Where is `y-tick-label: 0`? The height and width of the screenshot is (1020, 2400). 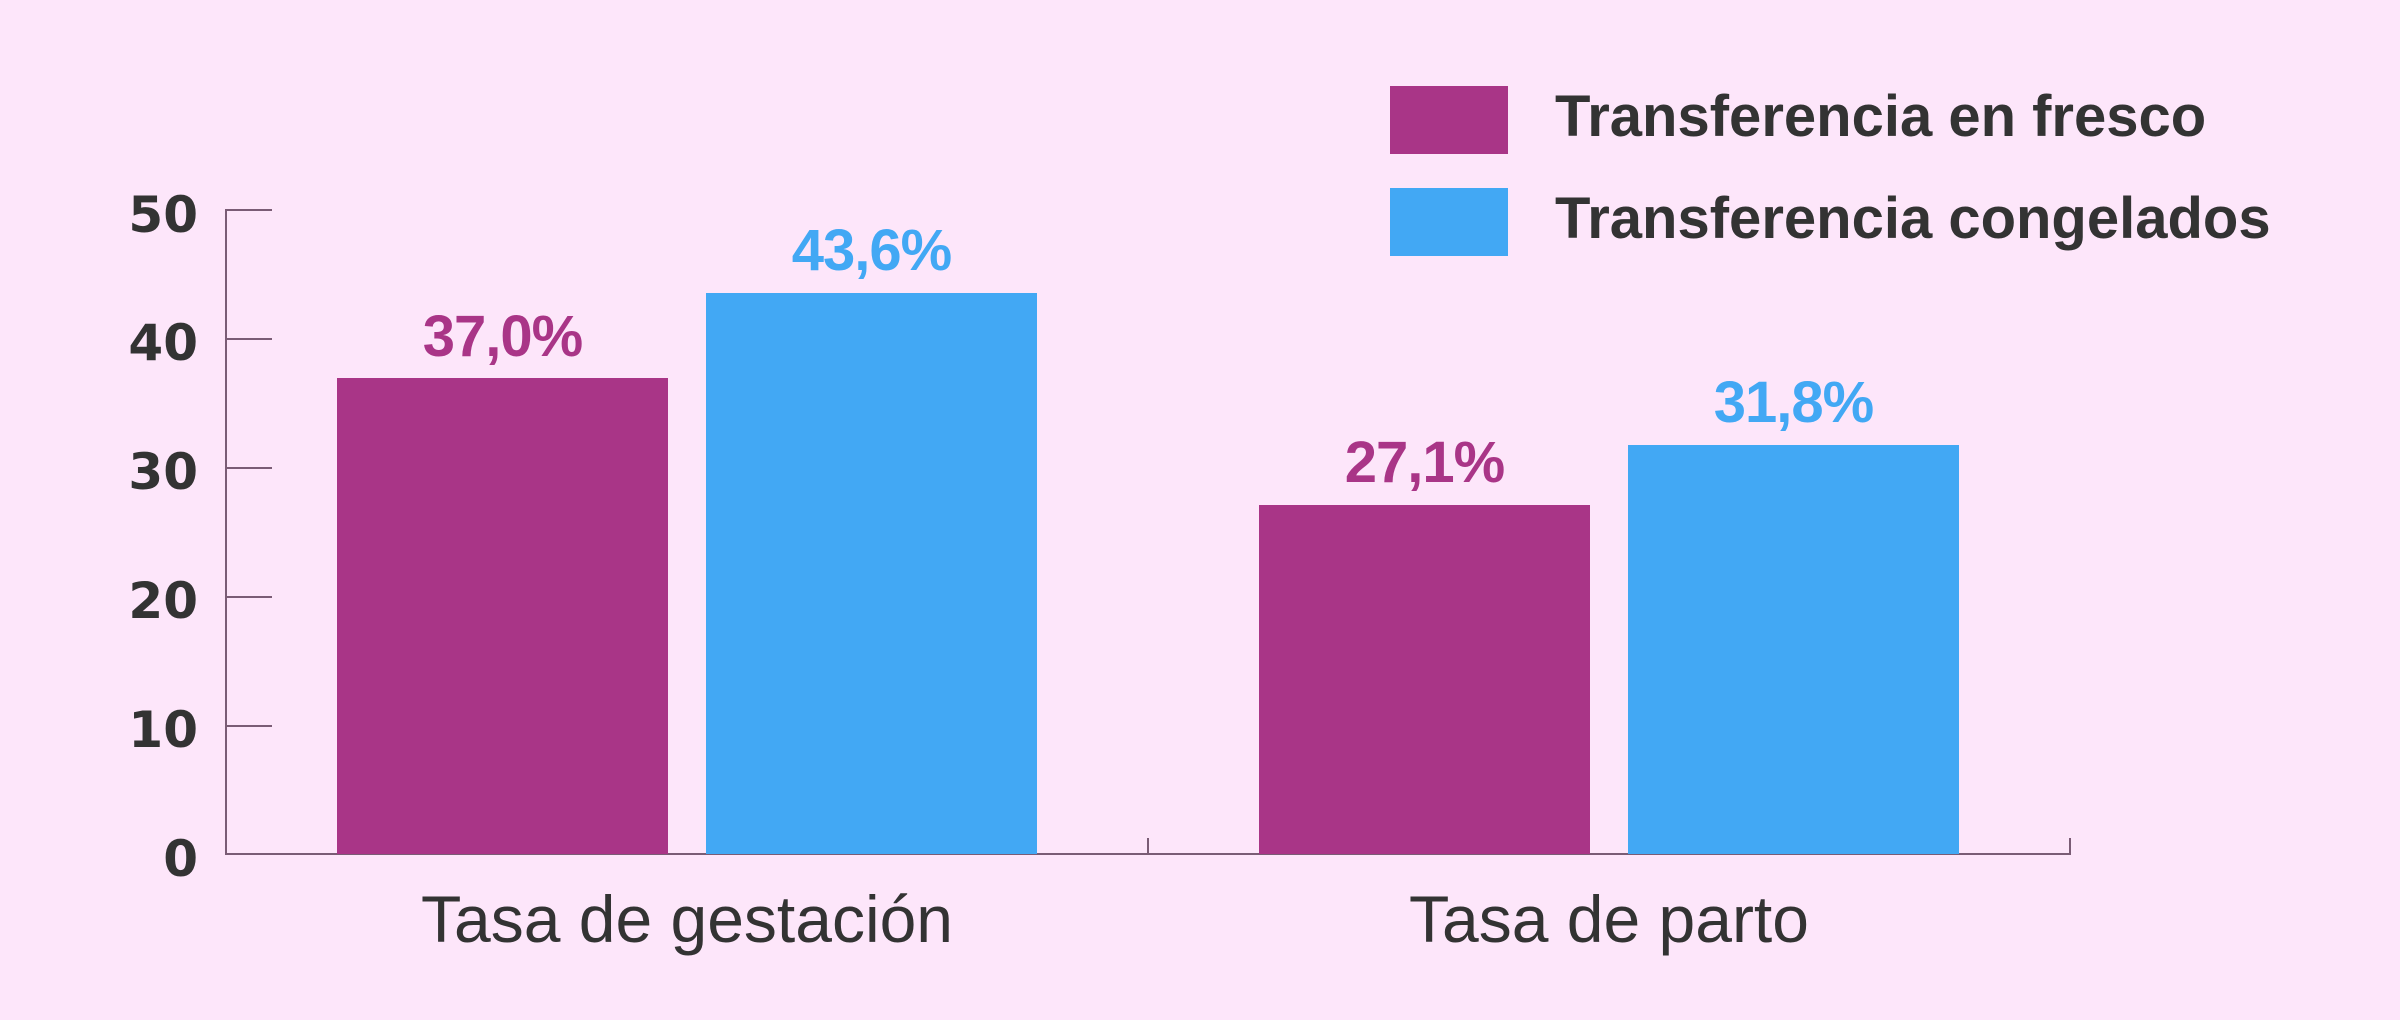
y-tick-label: 0 is located at coordinates (180, 859).